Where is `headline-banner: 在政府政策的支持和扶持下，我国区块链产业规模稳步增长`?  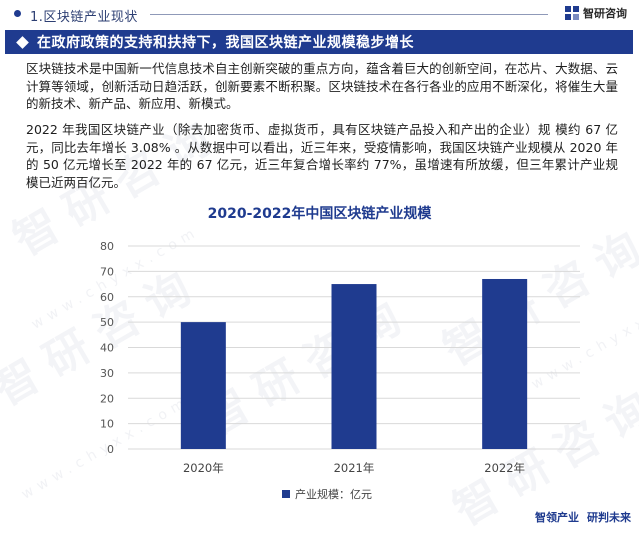
headline-banner: 在政府政策的支持和扶持下，我国区块链产业规模稳步增长 is located at coordinates (319, 42).